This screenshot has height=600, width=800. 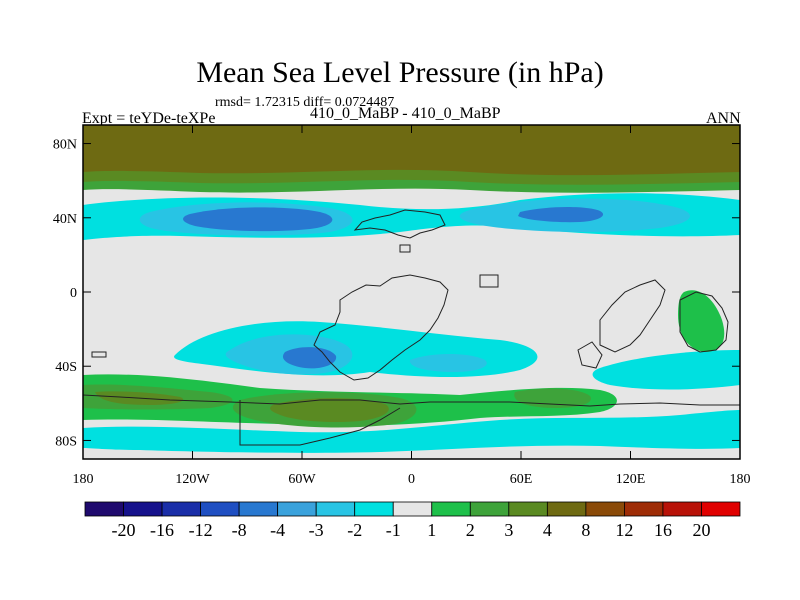 I want to click on australia-high, so click(x=701, y=321).